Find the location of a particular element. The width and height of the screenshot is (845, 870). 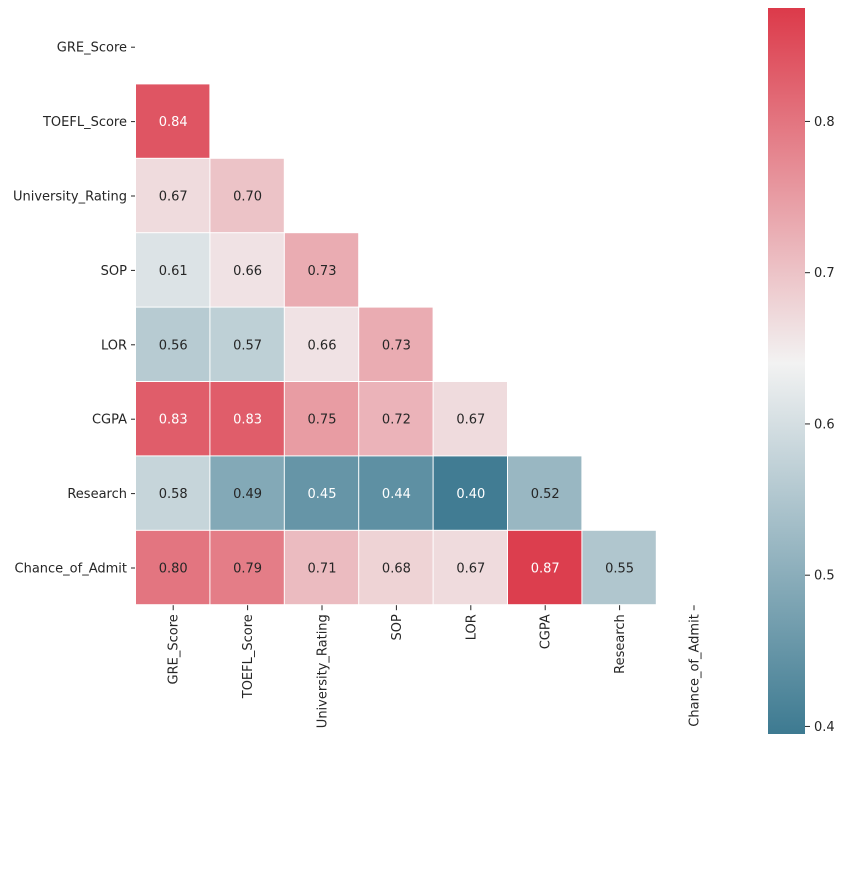

colorbar-tick-label: 0.6 is located at coordinates (824, 424).